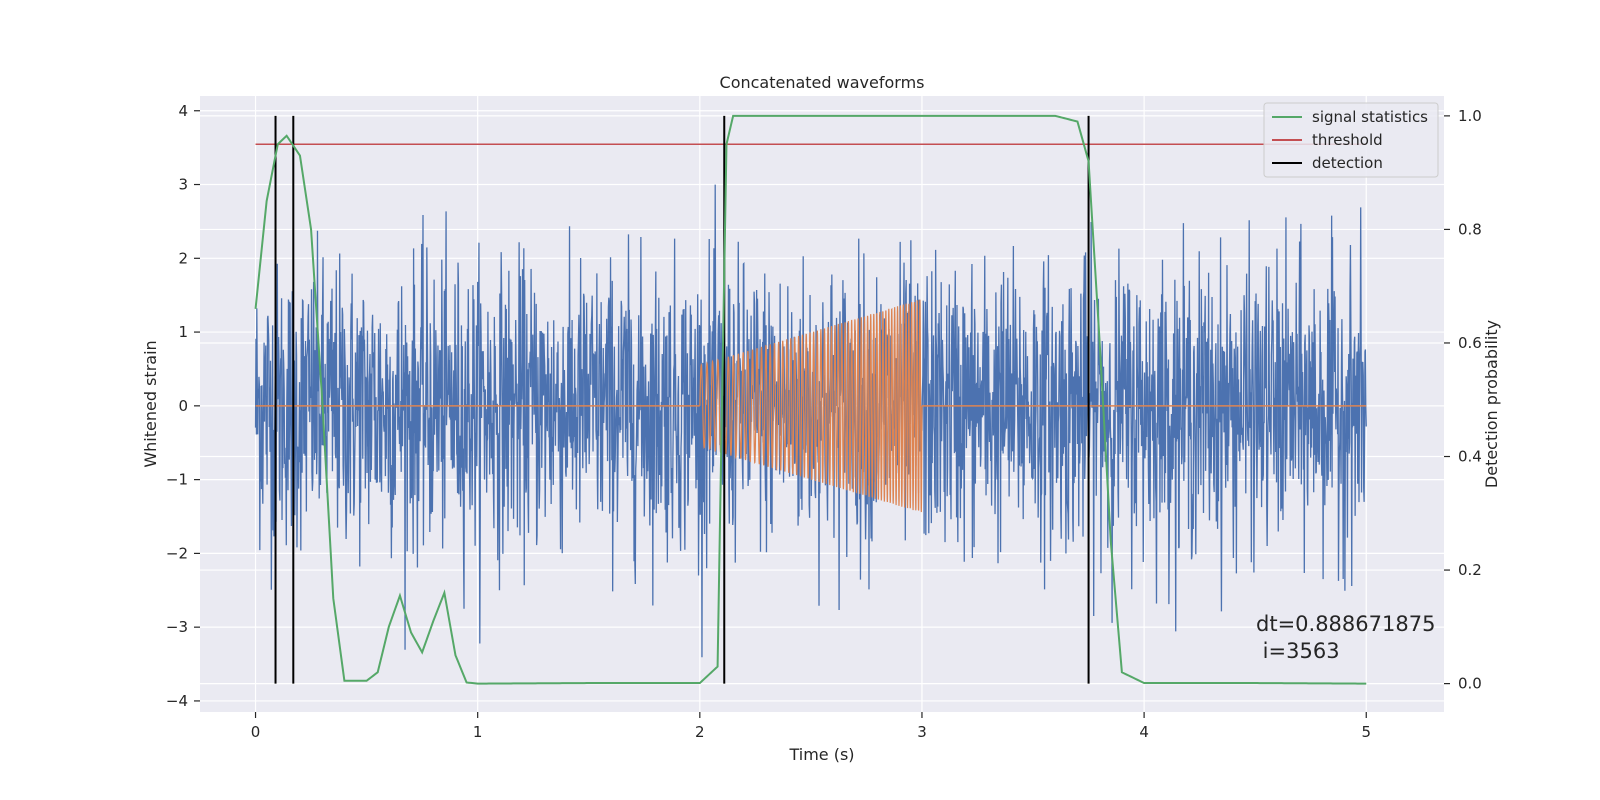  I want to click on legend-label-2: detection, so click(1347, 163).